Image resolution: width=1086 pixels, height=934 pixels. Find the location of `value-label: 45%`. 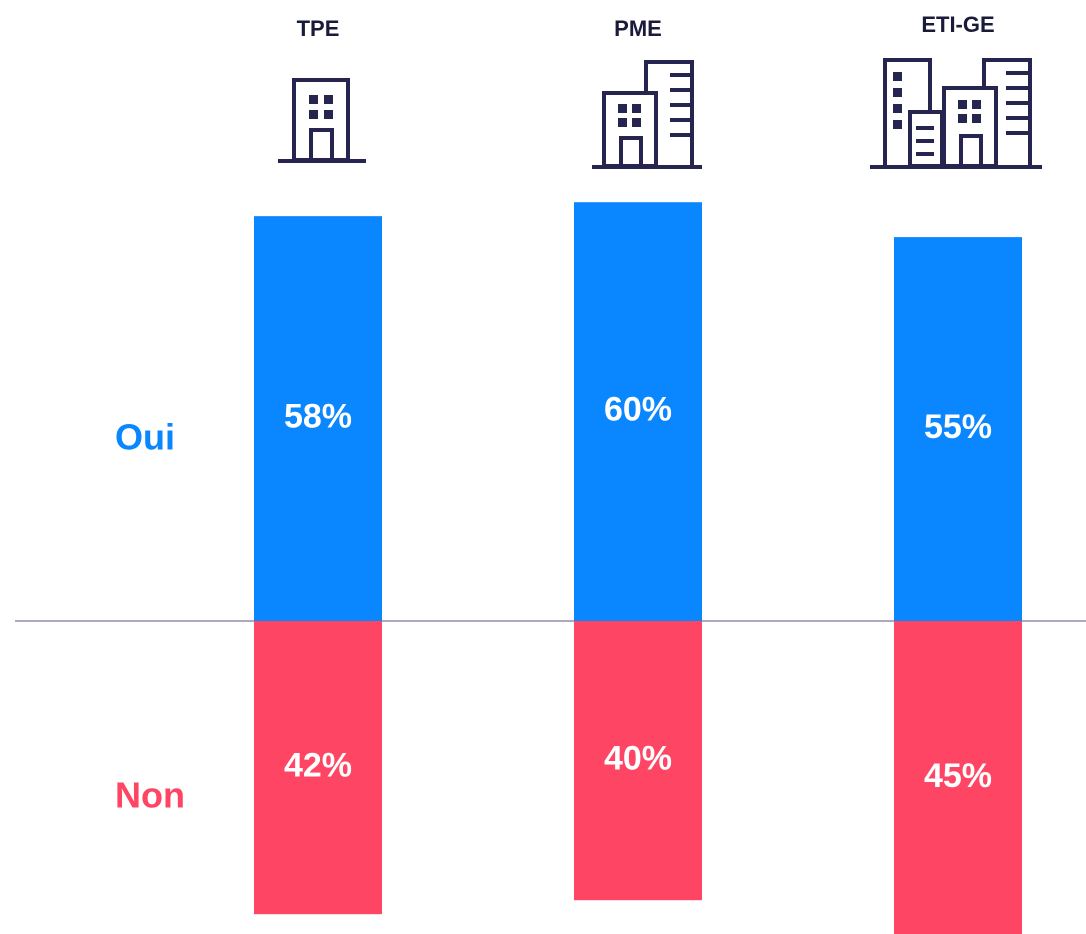

value-label: 45% is located at coordinates (958, 776).